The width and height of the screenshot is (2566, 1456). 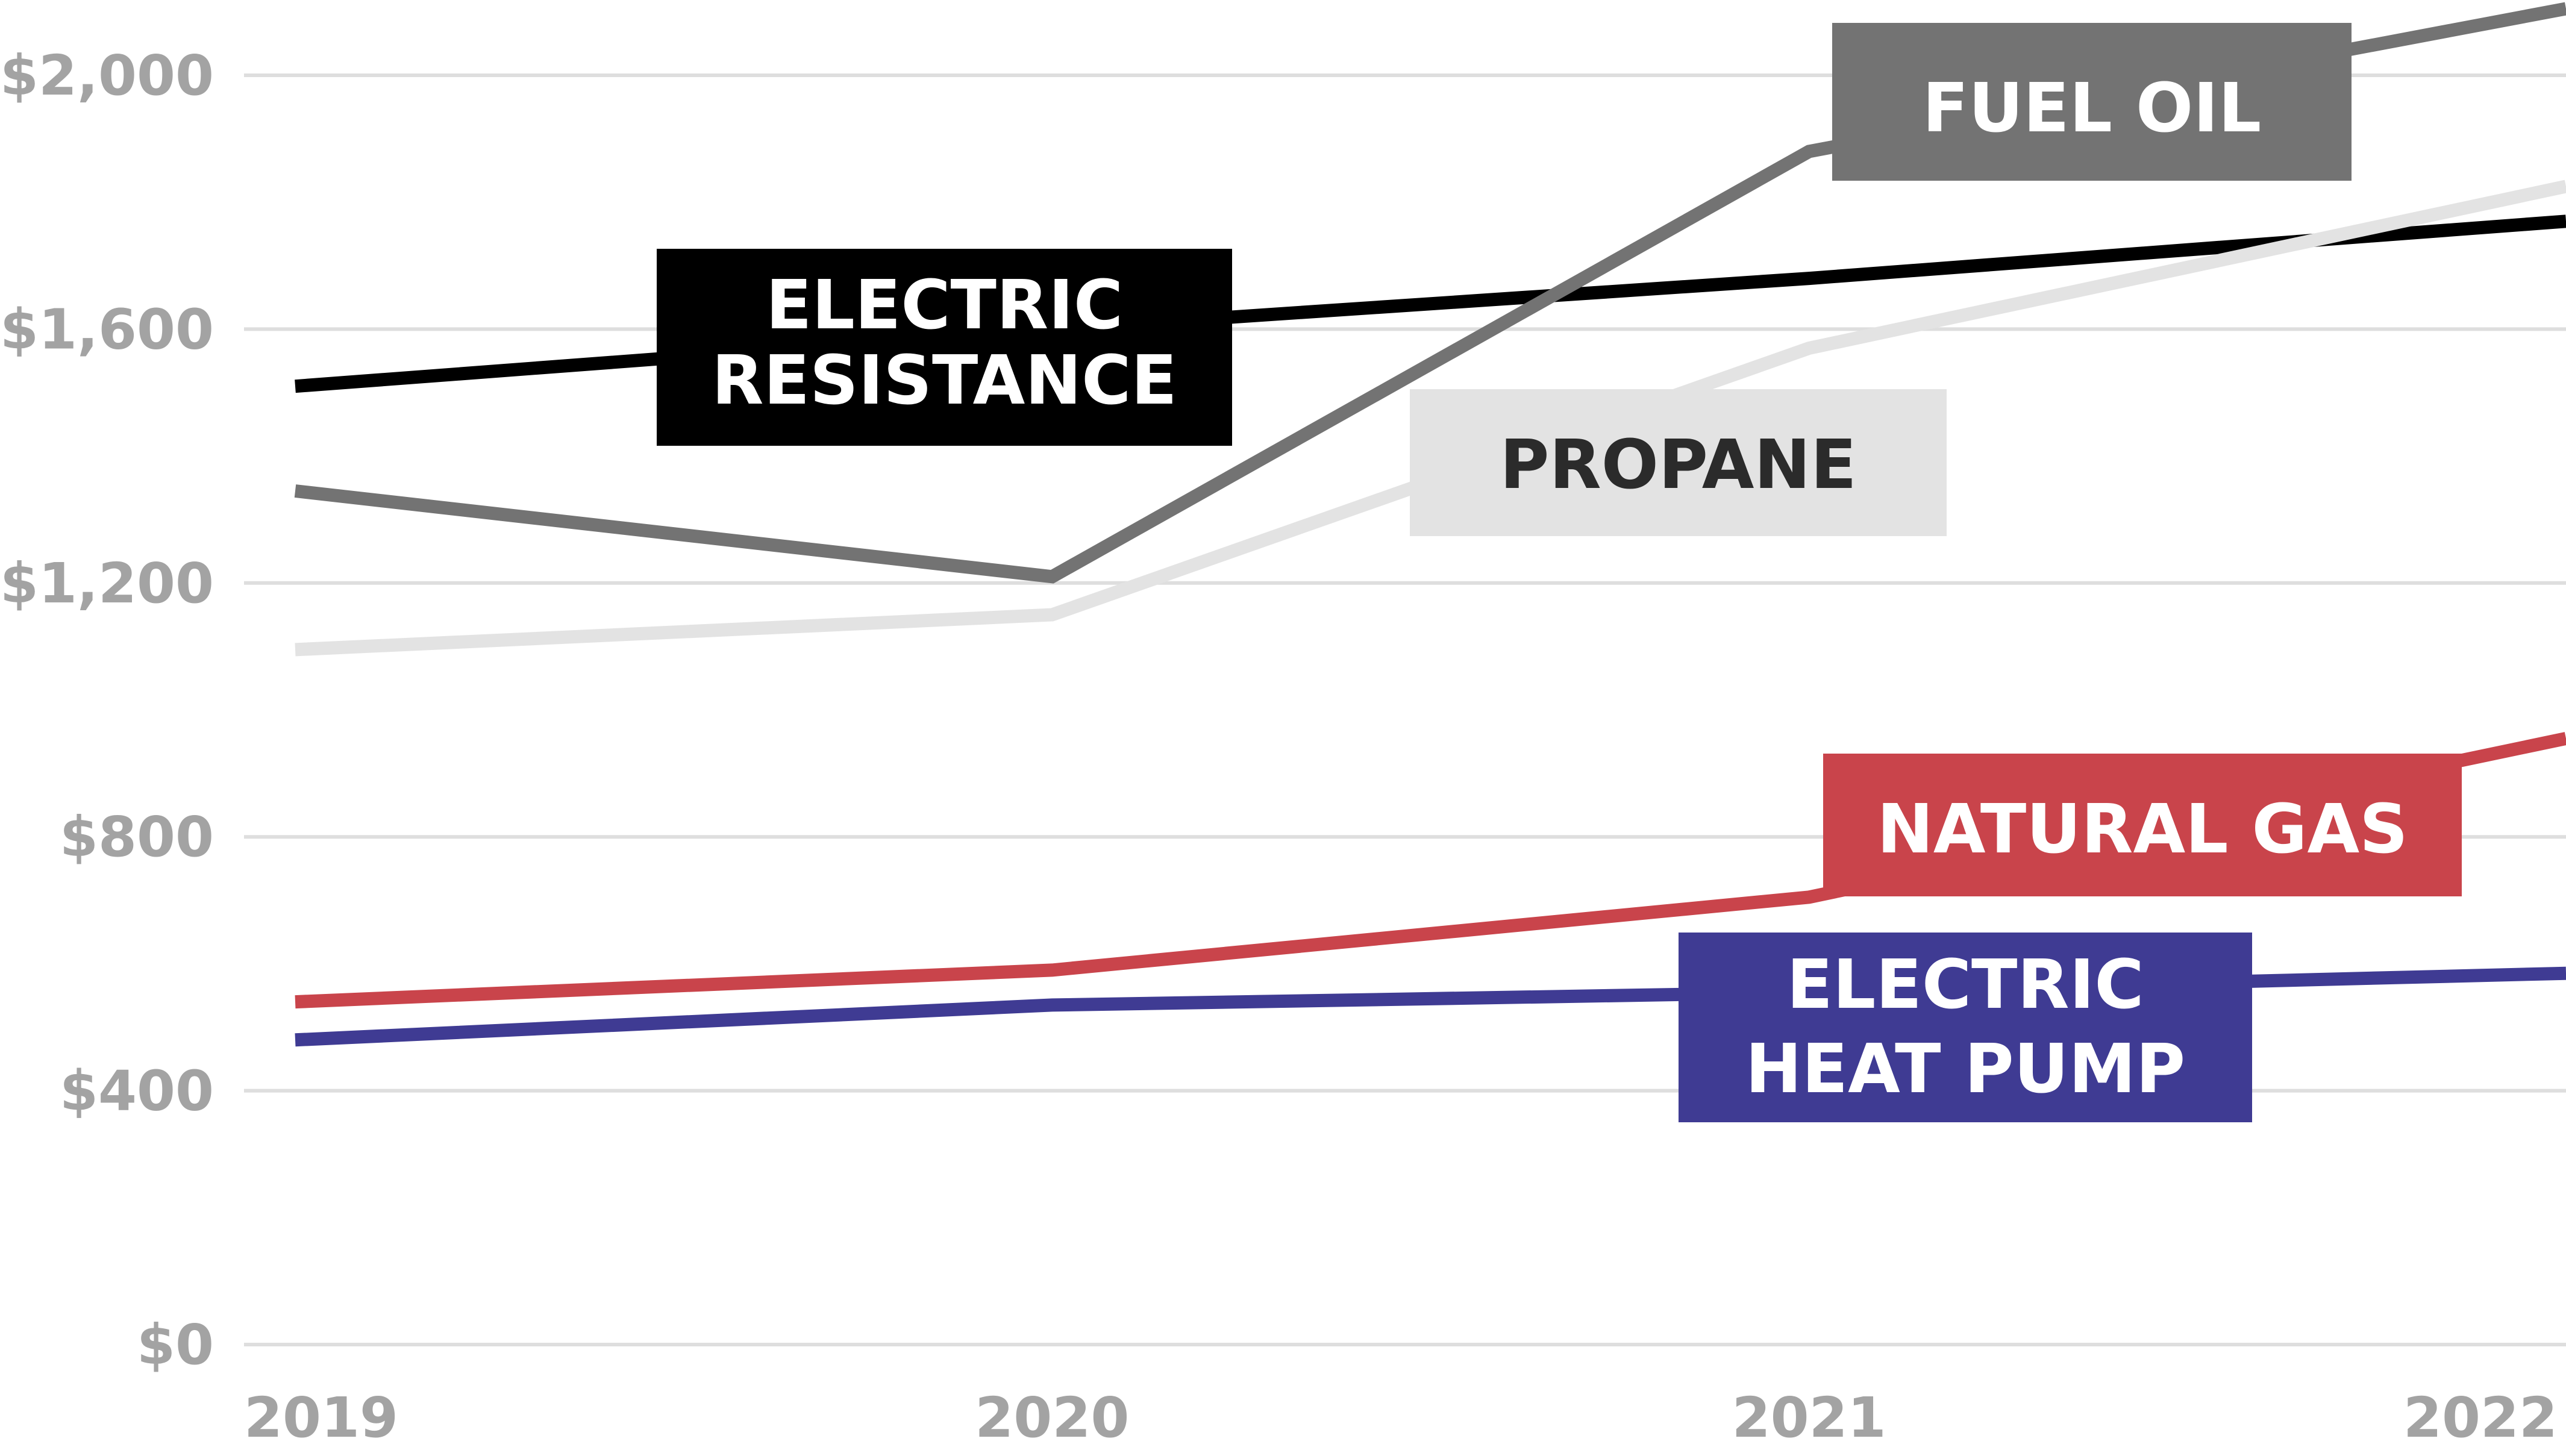 I want to click on series-label-text: PROPANE, so click(x=1678, y=465).